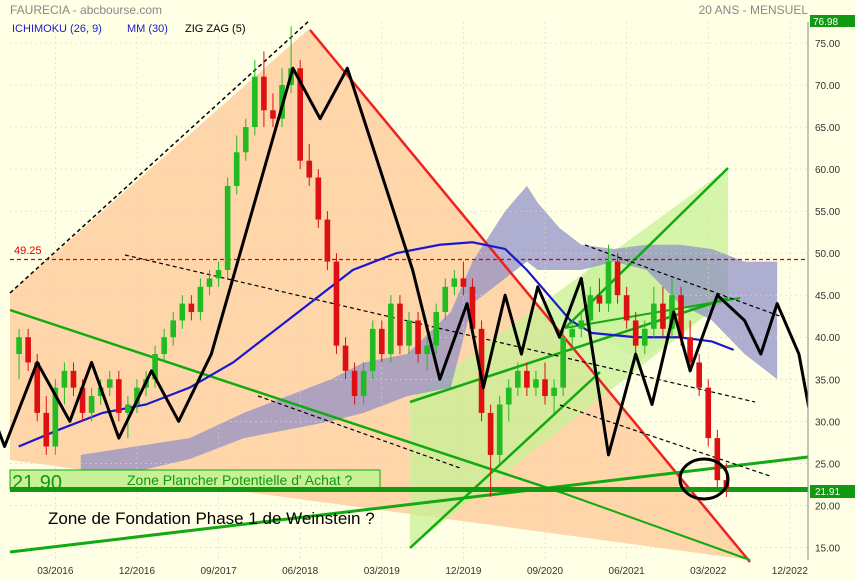 This screenshot has height=580, width=855. What do you see at coordinates (827, 422) in the screenshot?
I see `y-tick-label: 30.00` at bounding box center [827, 422].